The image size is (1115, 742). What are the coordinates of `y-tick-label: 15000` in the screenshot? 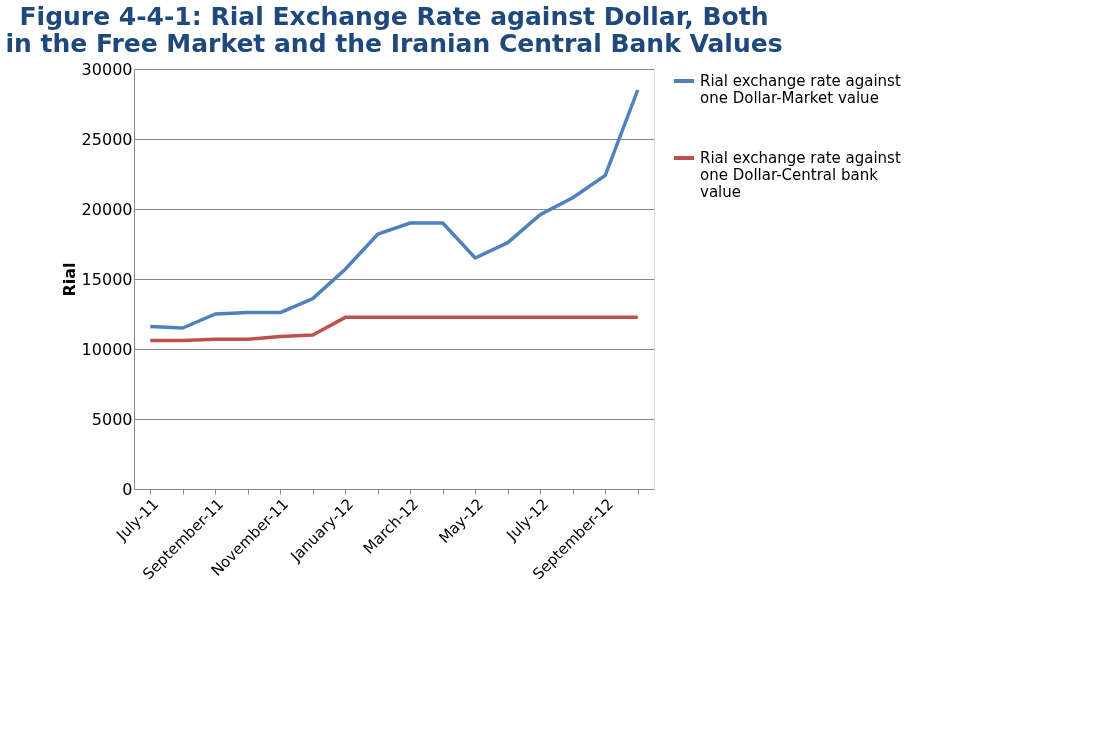 It's located at (107, 279).